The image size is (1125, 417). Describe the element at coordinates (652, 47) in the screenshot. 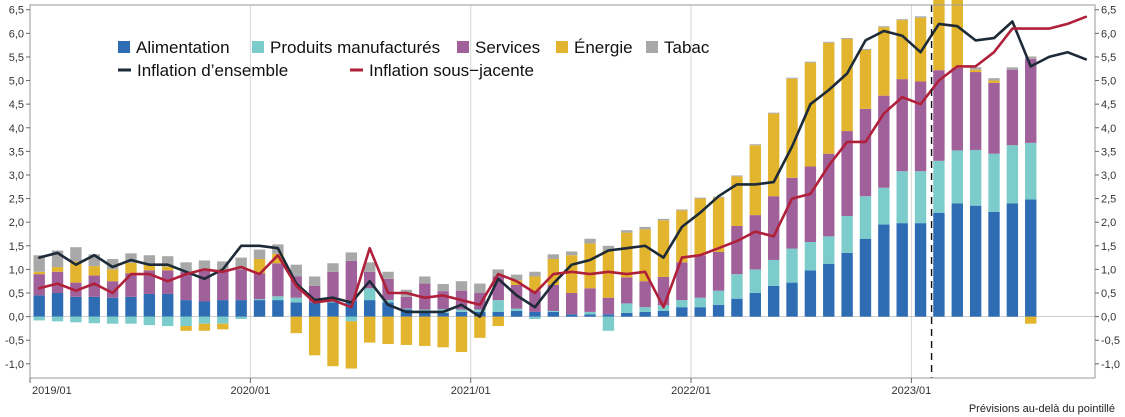

I see `legend-swatch-tobacco` at that location.